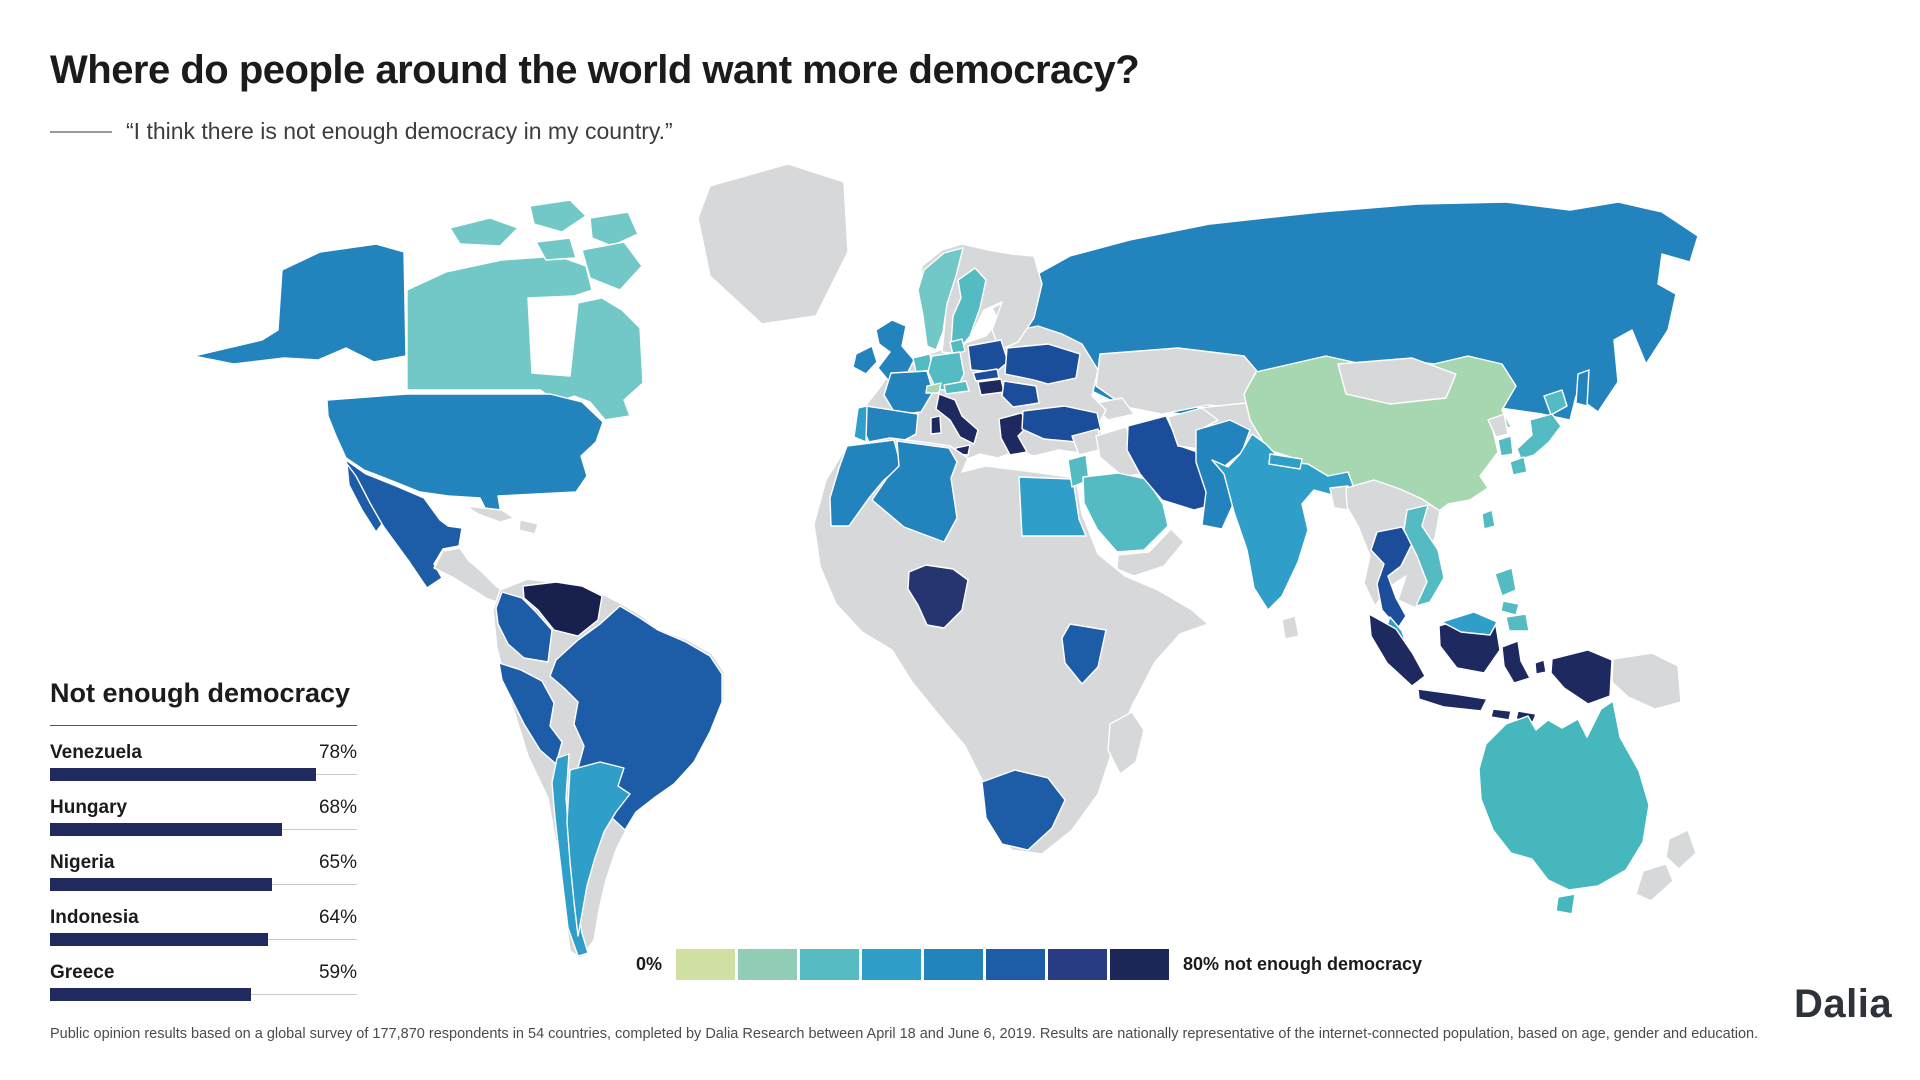 The image size is (1920, 1080). Describe the element at coordinates (1452, 700) in the screenshot. I see `country-indonesia-java` at that location.